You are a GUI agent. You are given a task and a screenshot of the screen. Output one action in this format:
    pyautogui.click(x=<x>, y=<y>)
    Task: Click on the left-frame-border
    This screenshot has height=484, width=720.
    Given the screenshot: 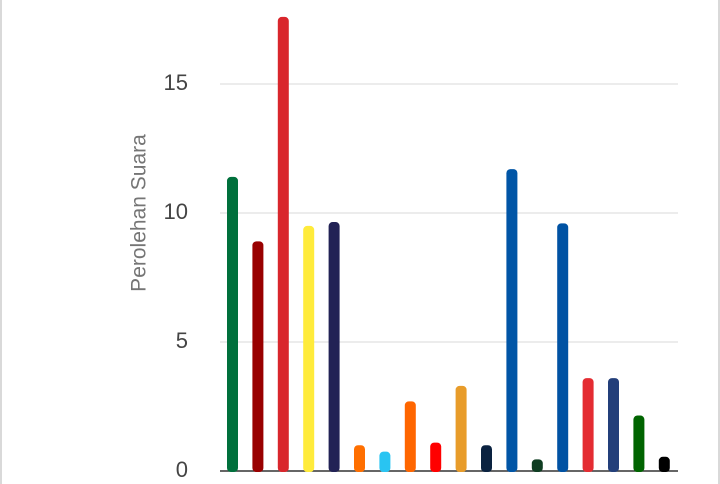 What is the action you would take?
    pyautogui.click(x=1, y=242)
    